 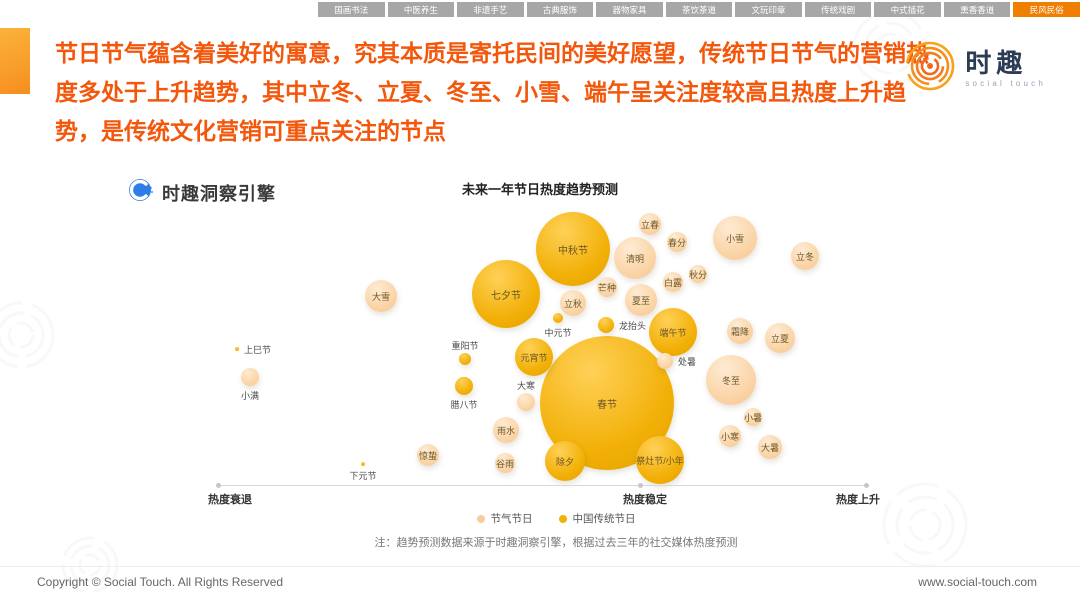 What do you see at coordinates (698, 274) in the screenshot?
I see `festival-bubble-秋分: 秋分` at bounding box center [698, 274].